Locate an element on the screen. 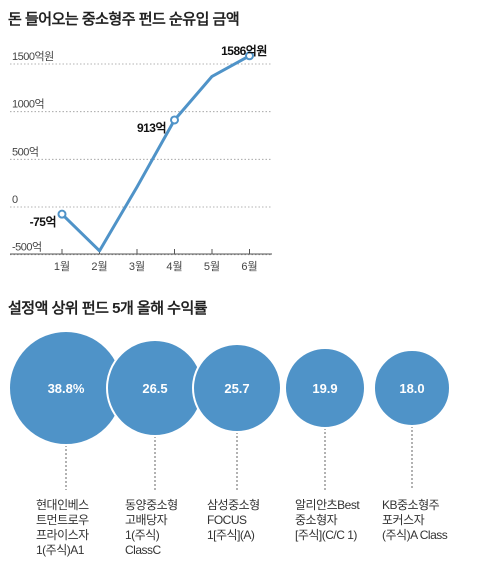 The width and height of the screenshot is (480, 577). fund-name-line: 포커스자 is located at coordinates (403, 520).